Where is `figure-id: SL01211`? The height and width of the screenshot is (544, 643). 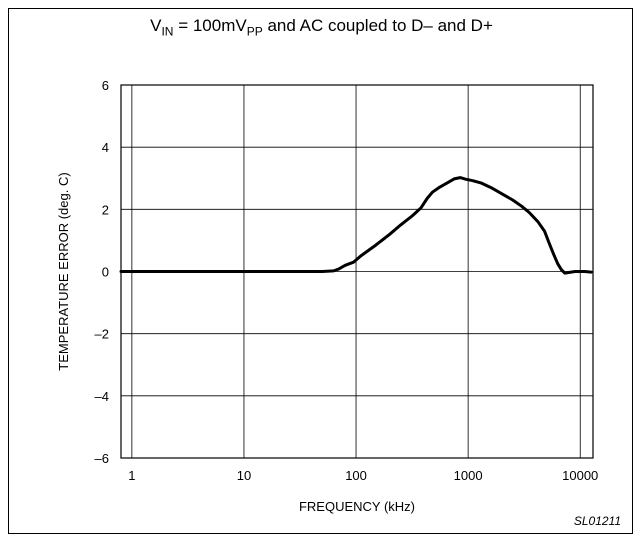
figure-id: SL01211 is located at coordinates (597, 521).